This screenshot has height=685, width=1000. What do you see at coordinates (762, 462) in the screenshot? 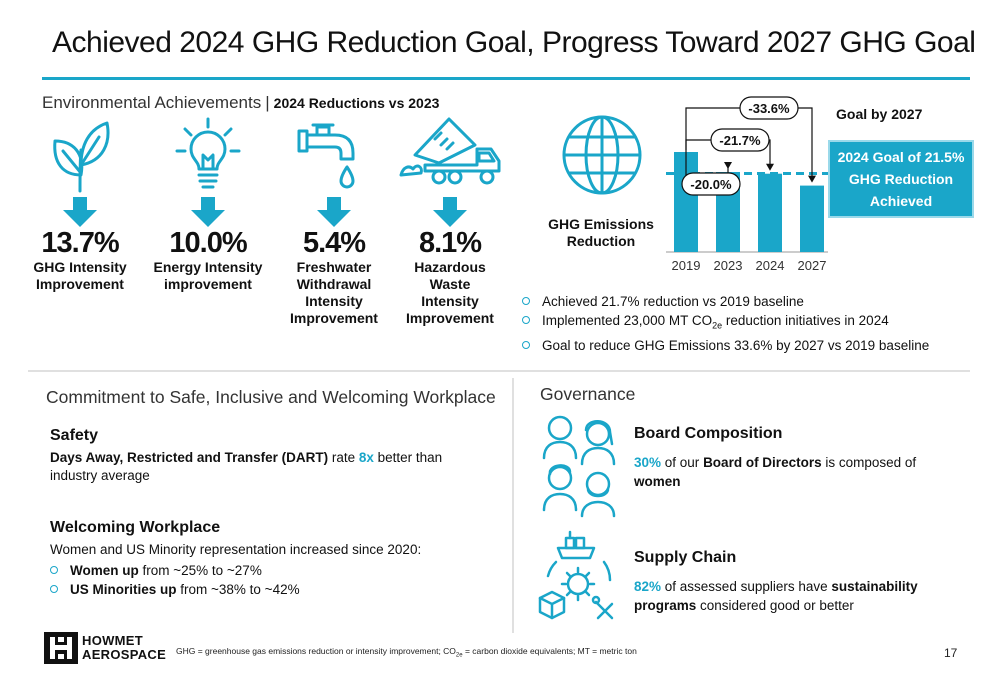
I see `text-bold: Board of Directors` at bounding box center [762, 462].